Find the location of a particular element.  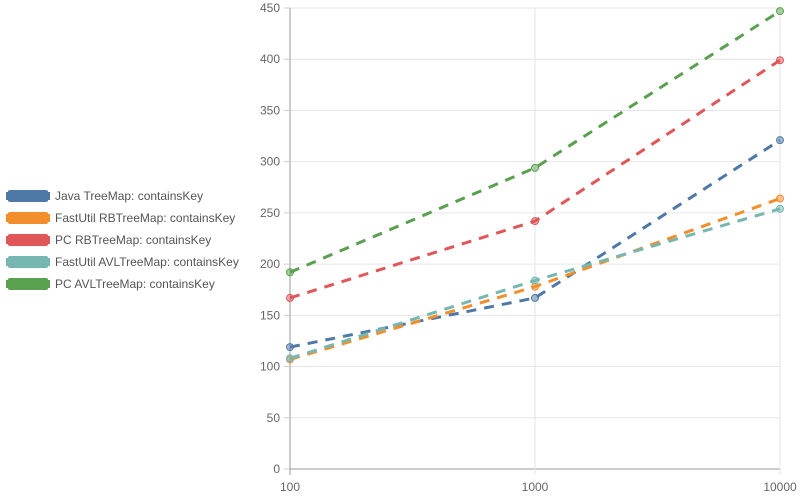

legend-label: Java TreeMap: containsKey is located at coordinates (129, 196).